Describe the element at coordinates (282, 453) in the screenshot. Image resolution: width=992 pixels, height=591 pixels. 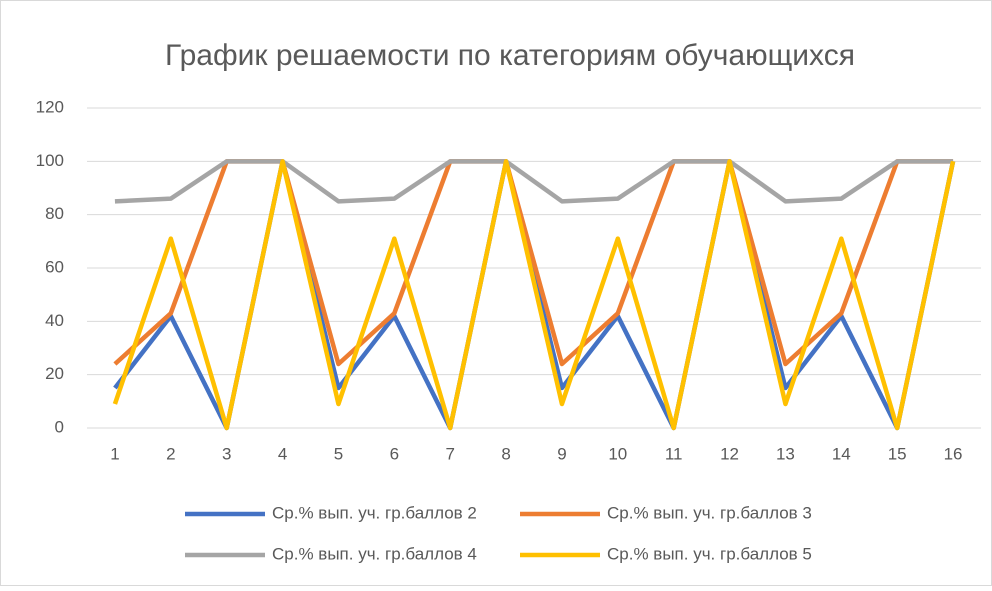
I see `x-tick-label: 4` at that location.